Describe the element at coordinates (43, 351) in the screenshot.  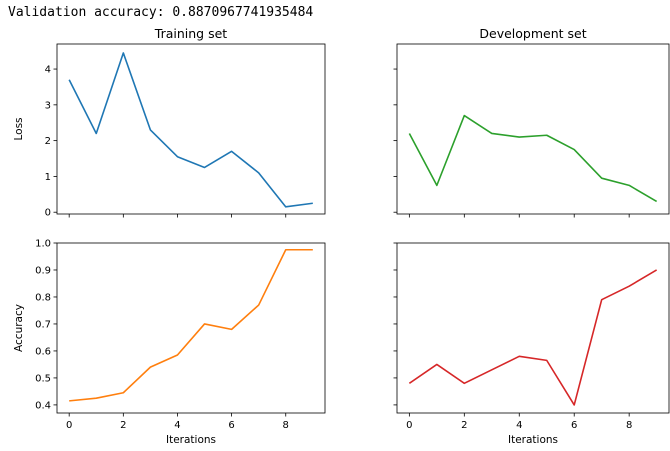
I see `y-tick-label: 0.6` at that location.